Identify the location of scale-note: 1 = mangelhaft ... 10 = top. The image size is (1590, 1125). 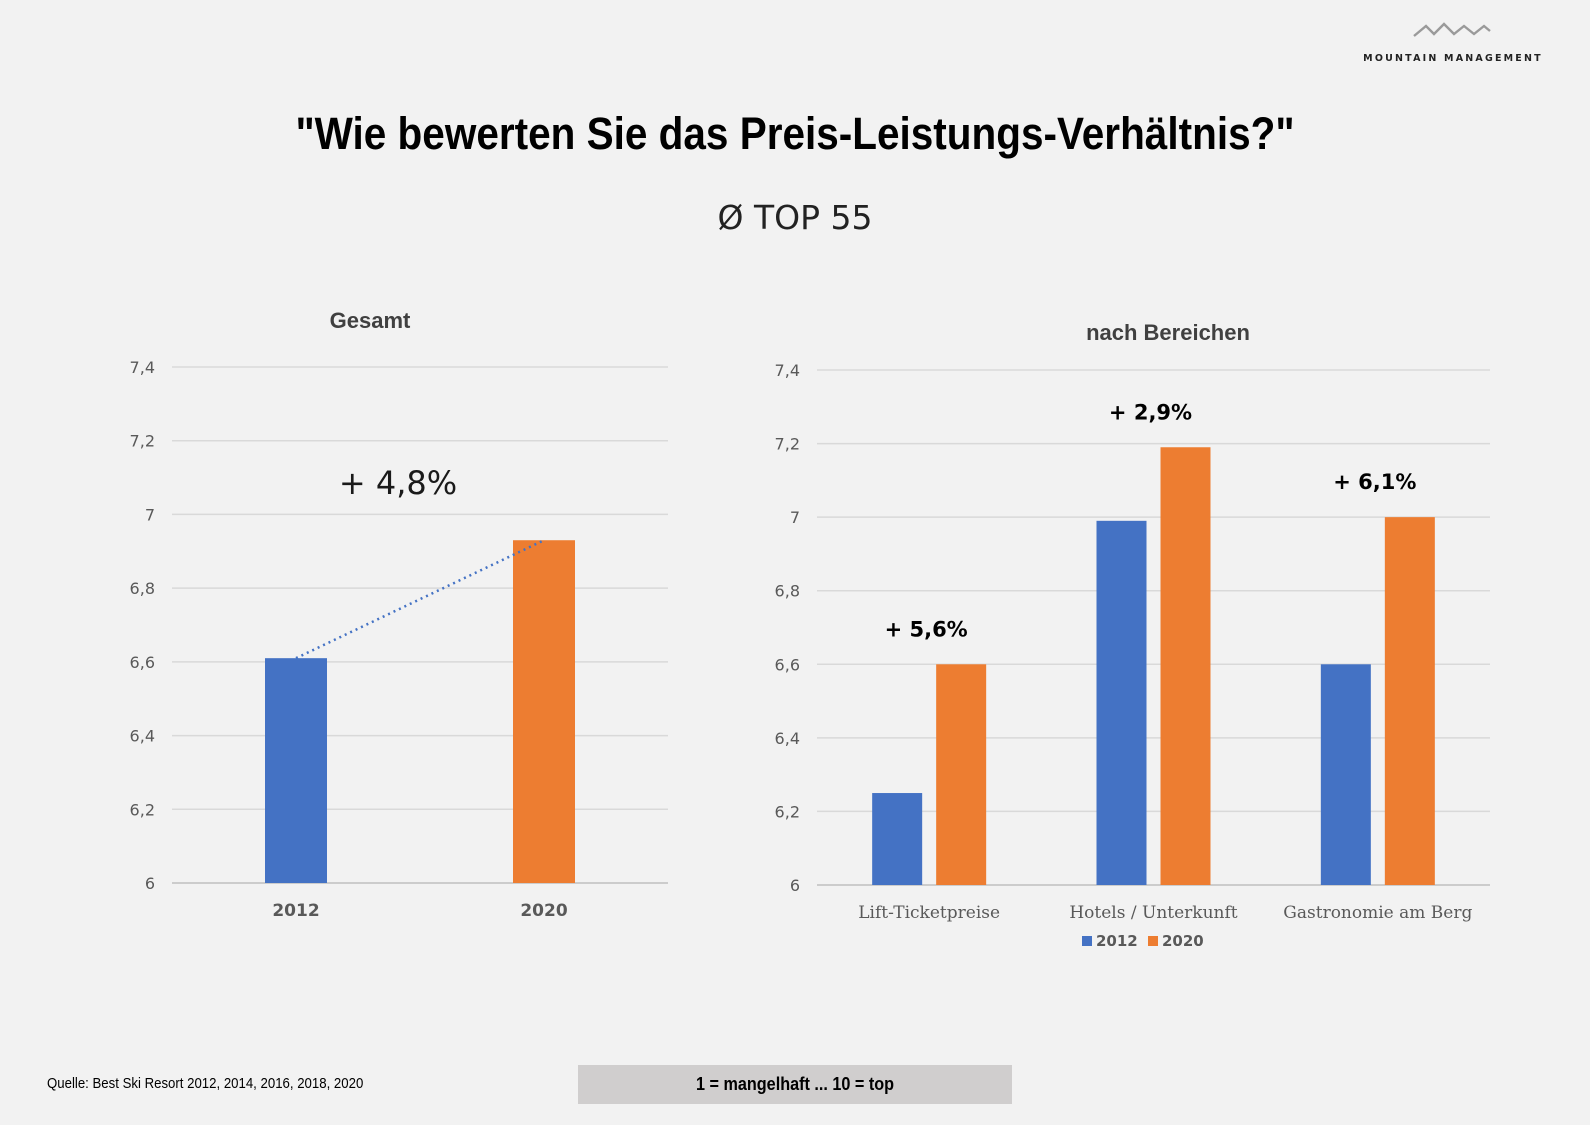
(795, 1084).